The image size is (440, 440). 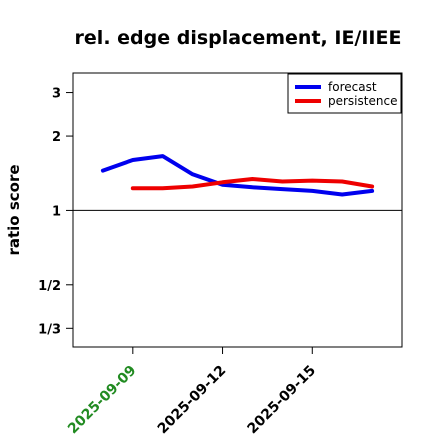 I want to click on y-tick-label: 2, so click(x=56, y=137).